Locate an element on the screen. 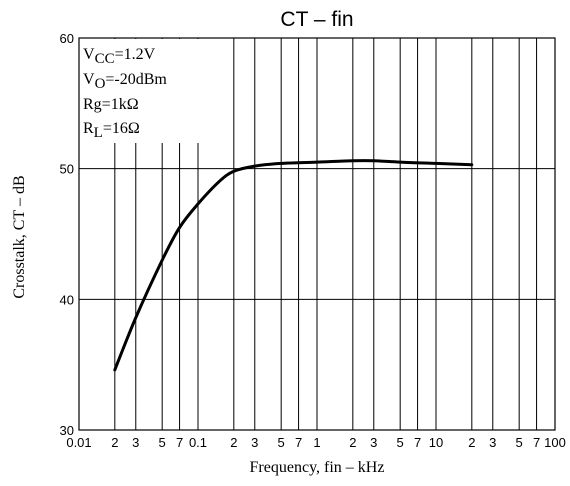 This screenshot has width=570, height=486. conditions-background is located at coordinates (143, 91).